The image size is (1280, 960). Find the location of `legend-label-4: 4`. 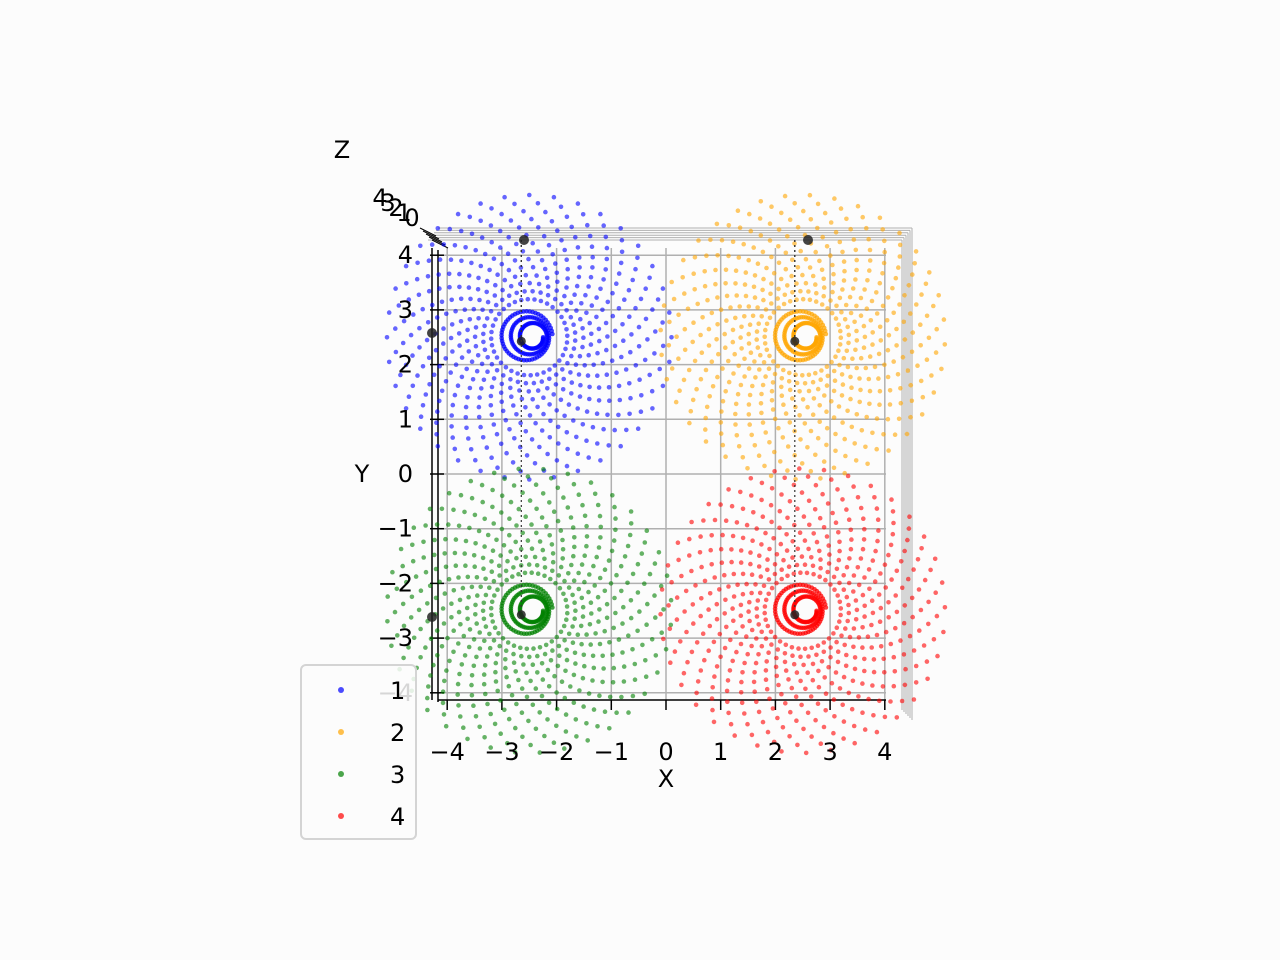

legend-label-4: 4 is located at coordinates (398, 817).